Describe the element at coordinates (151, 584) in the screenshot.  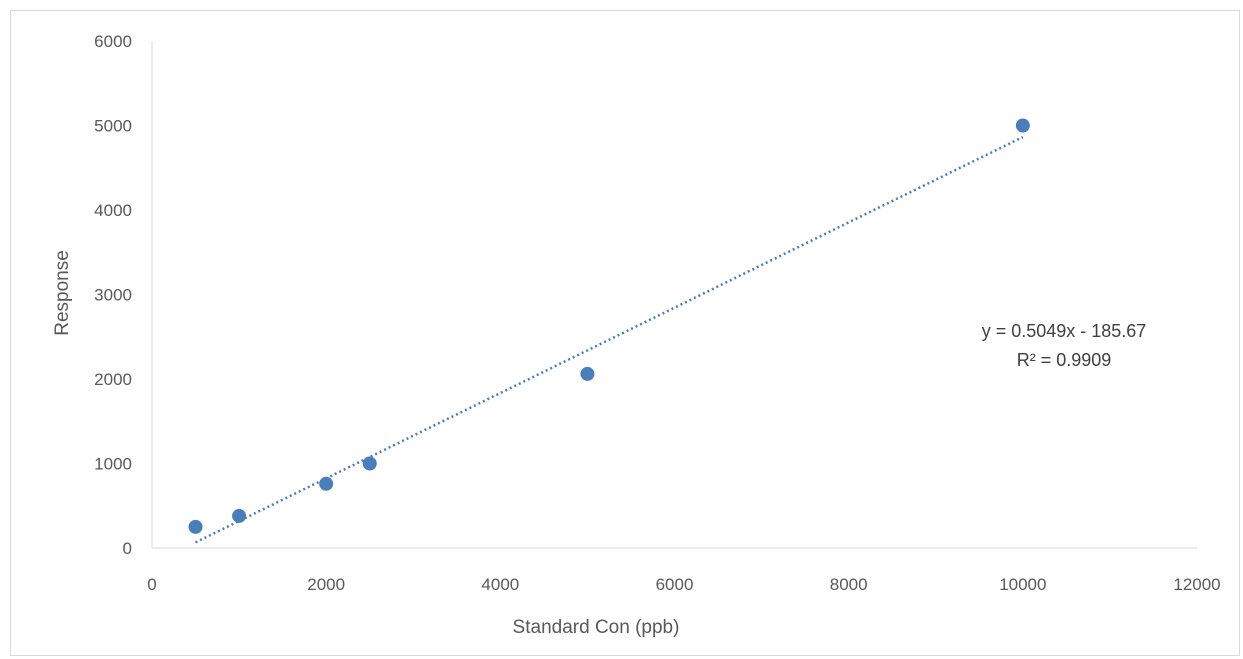
I see `x-tick-label: 0` at that location.